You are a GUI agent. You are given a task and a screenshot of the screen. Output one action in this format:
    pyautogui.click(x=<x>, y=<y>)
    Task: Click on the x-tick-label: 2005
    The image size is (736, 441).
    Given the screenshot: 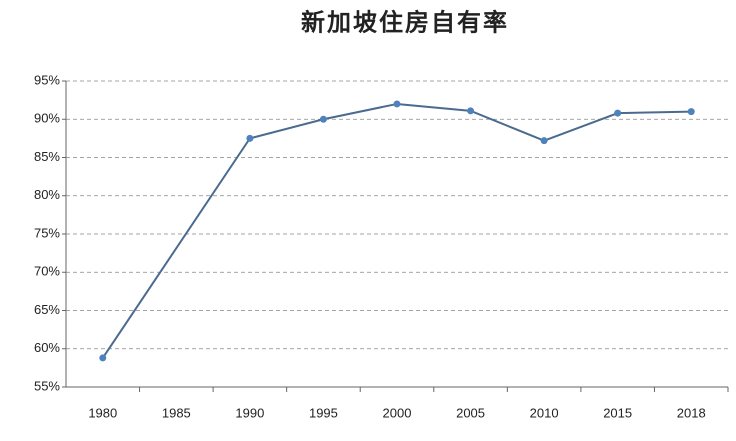 What is the action you would take?
    pyautogui.click(x=470, y=412)
    